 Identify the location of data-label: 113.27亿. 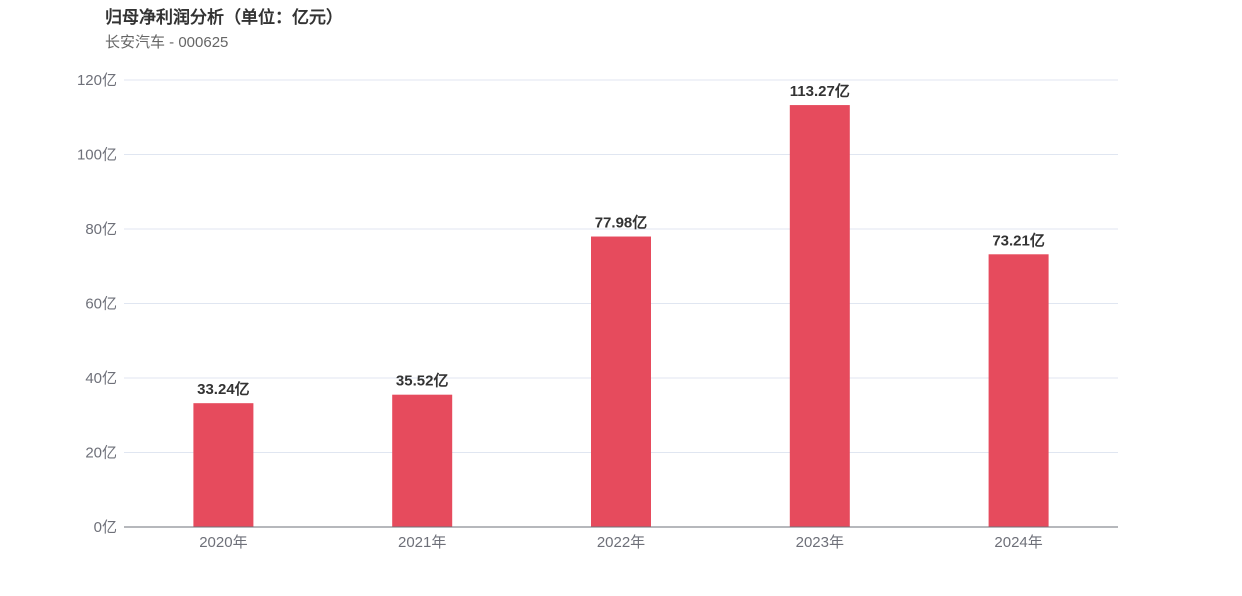
(820, 91).